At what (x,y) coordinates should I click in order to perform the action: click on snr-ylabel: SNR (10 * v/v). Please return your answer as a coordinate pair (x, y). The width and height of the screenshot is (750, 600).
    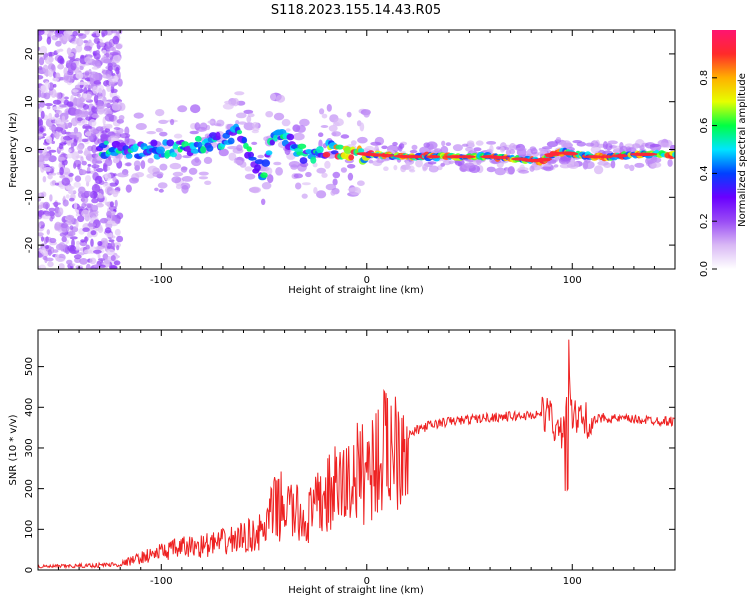
    Looking at the image, I should click on (13, 449).